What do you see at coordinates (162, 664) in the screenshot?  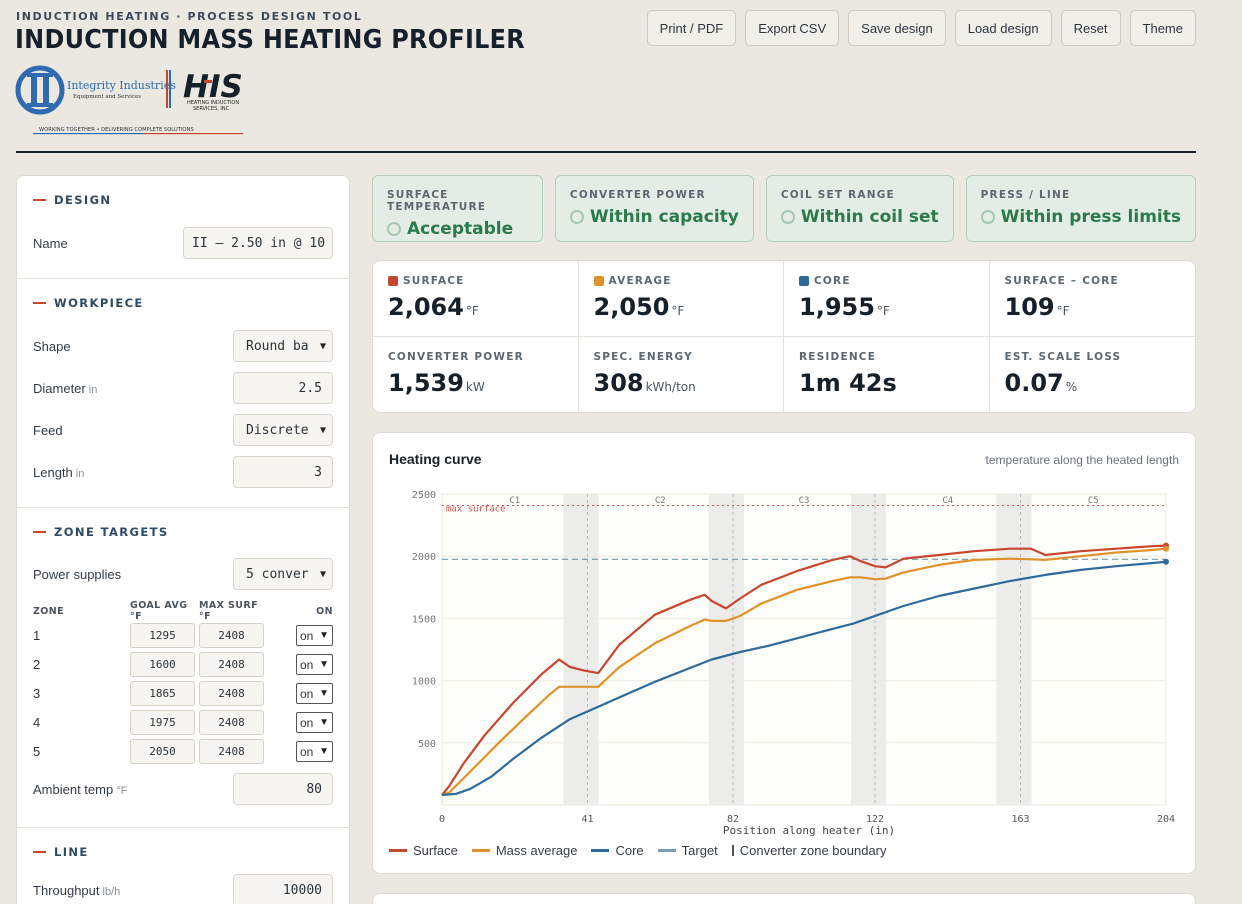 I see `goal-avg-input: 1600` at bounding box center [162, 664].